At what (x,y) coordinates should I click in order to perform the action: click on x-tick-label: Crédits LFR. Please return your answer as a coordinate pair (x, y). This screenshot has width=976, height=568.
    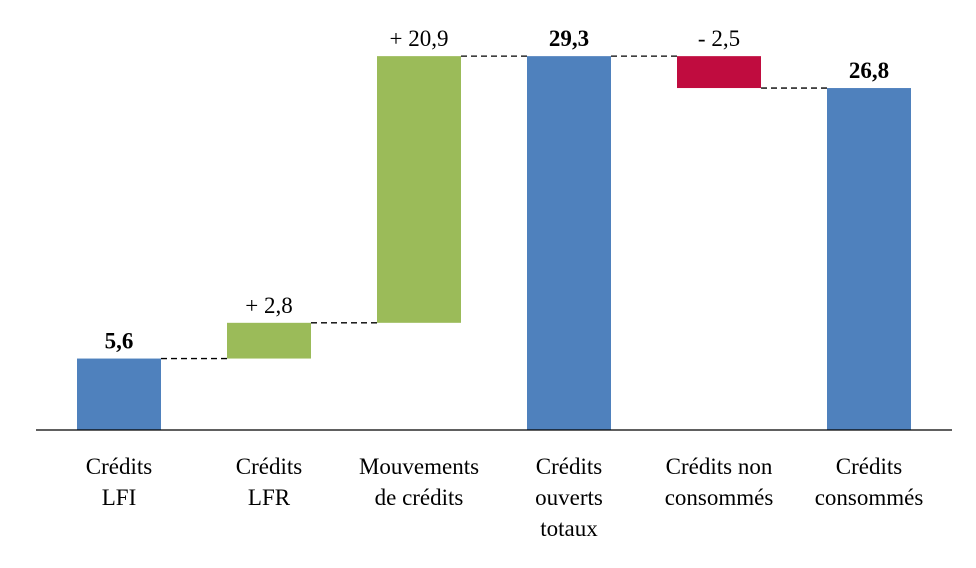
    Looking at the image, I should click on (269, 482).